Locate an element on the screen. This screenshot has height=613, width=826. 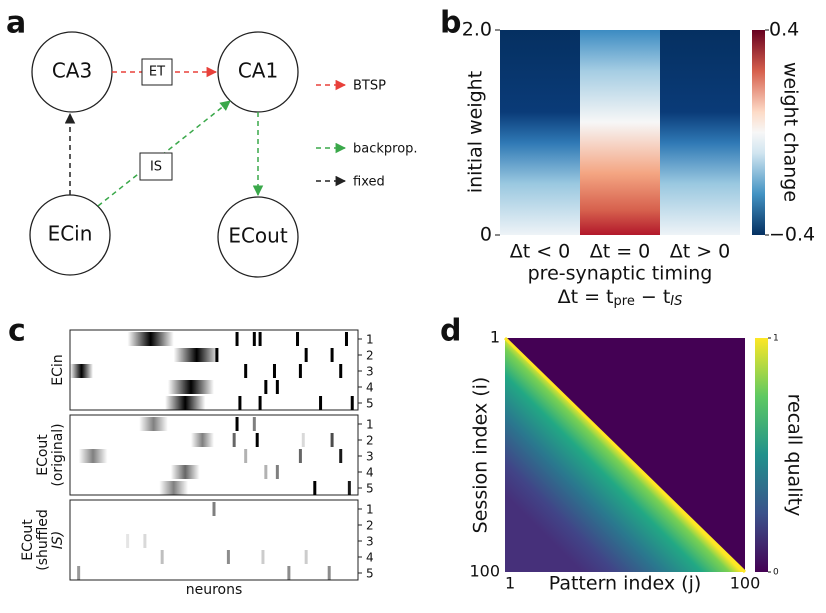
formula-sub: IS is located at coordinates (676, 301).